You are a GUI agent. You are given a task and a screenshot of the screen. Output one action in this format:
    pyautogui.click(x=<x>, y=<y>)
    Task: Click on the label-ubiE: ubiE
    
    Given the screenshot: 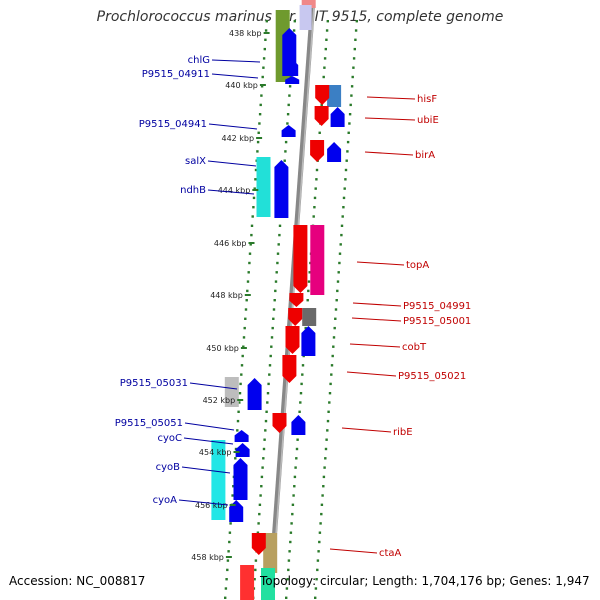 What is the action you would take?
    pyautogui.click(x=428, y=120)
    